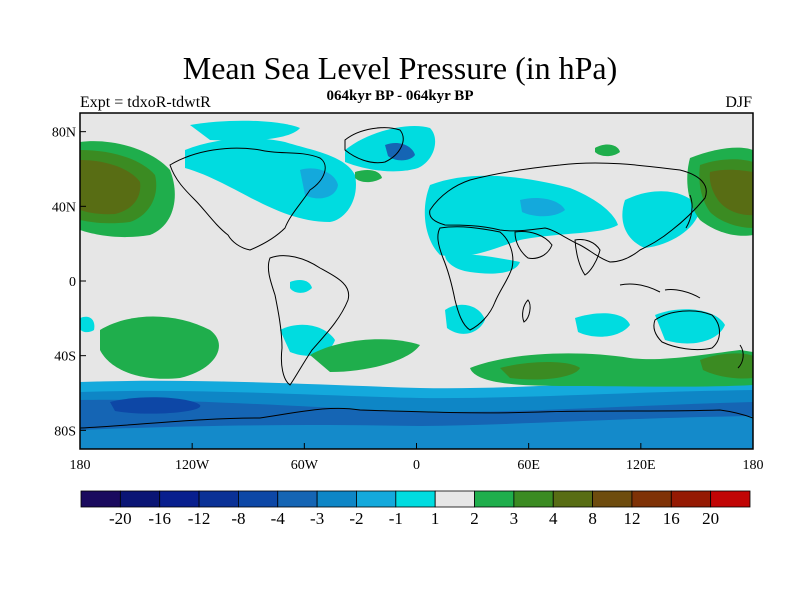 This screenshot has height=600, width=800. Describe the element at coordinates (301, 286) in the screenshot. I see `pacific-equatorial-cyan` at that location.